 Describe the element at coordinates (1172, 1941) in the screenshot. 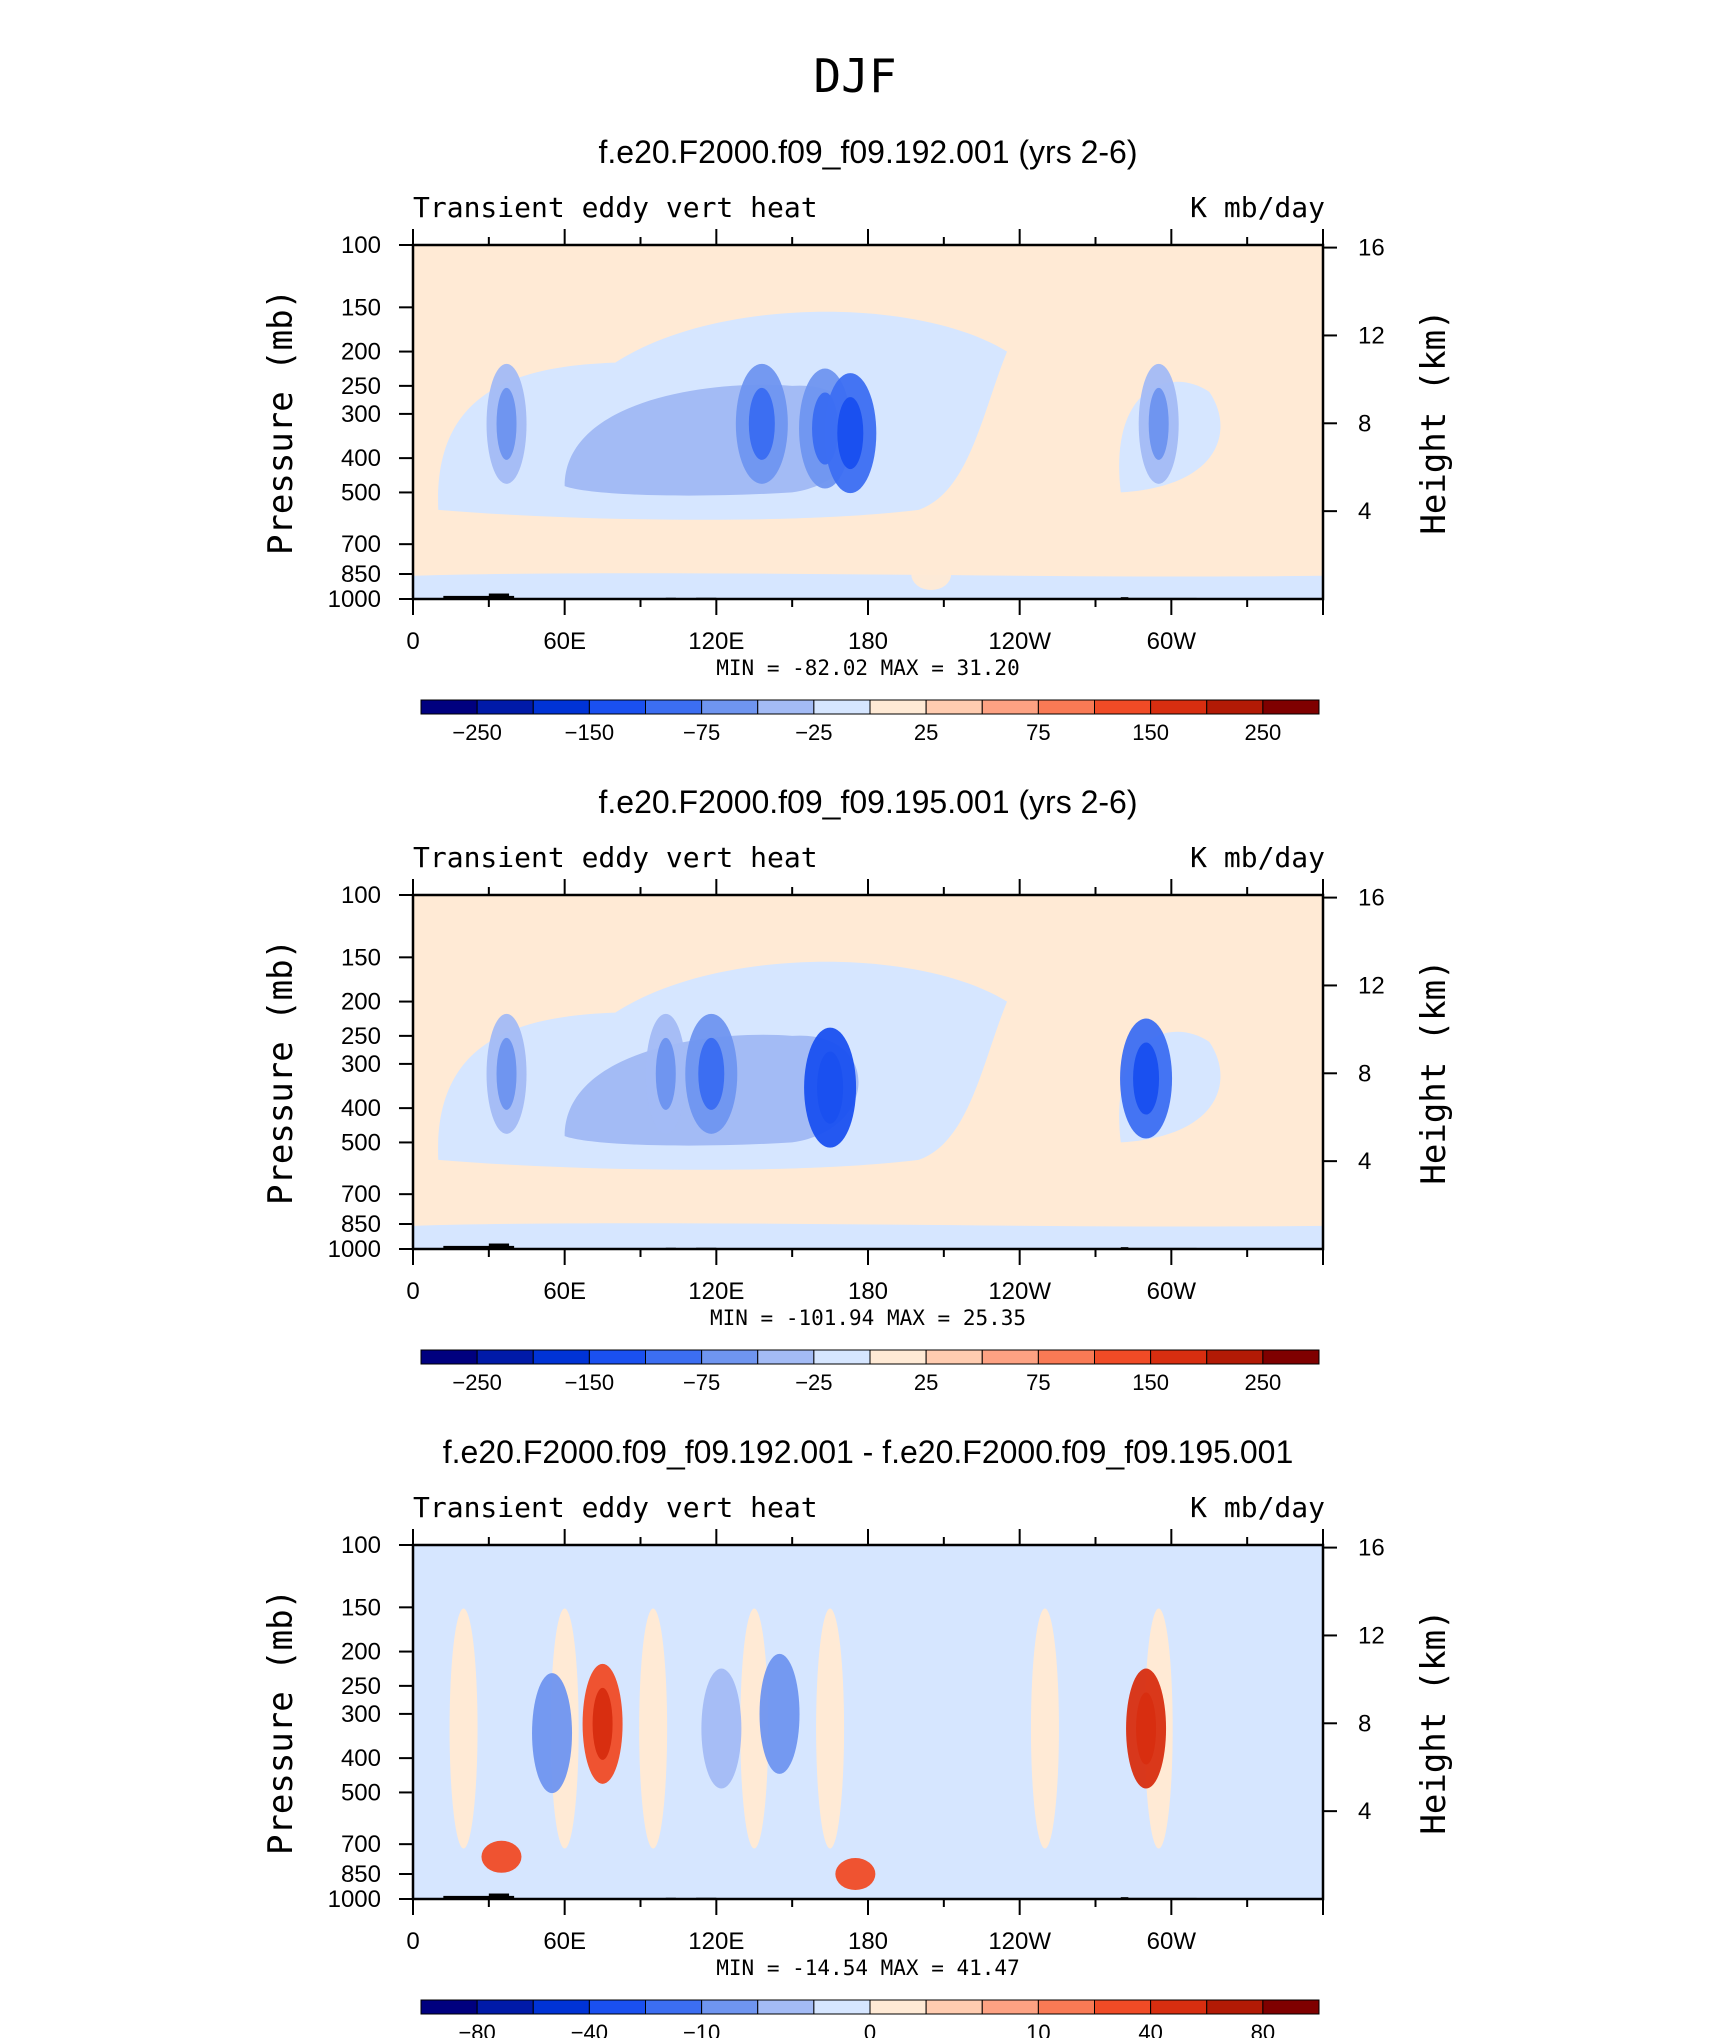

I see `x-tick-label: 60W` at that location.